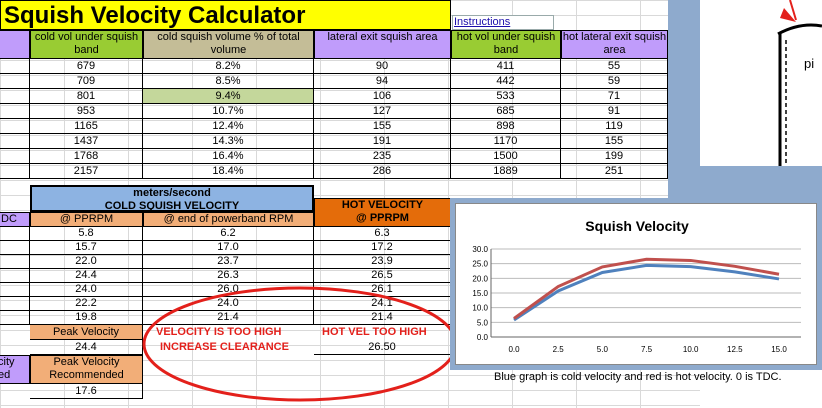 The width and height of the screenshot is (822, 408). Describe the element at coordinates (506, 126) in the screenshot. I see `table-cell: 898` at that location.